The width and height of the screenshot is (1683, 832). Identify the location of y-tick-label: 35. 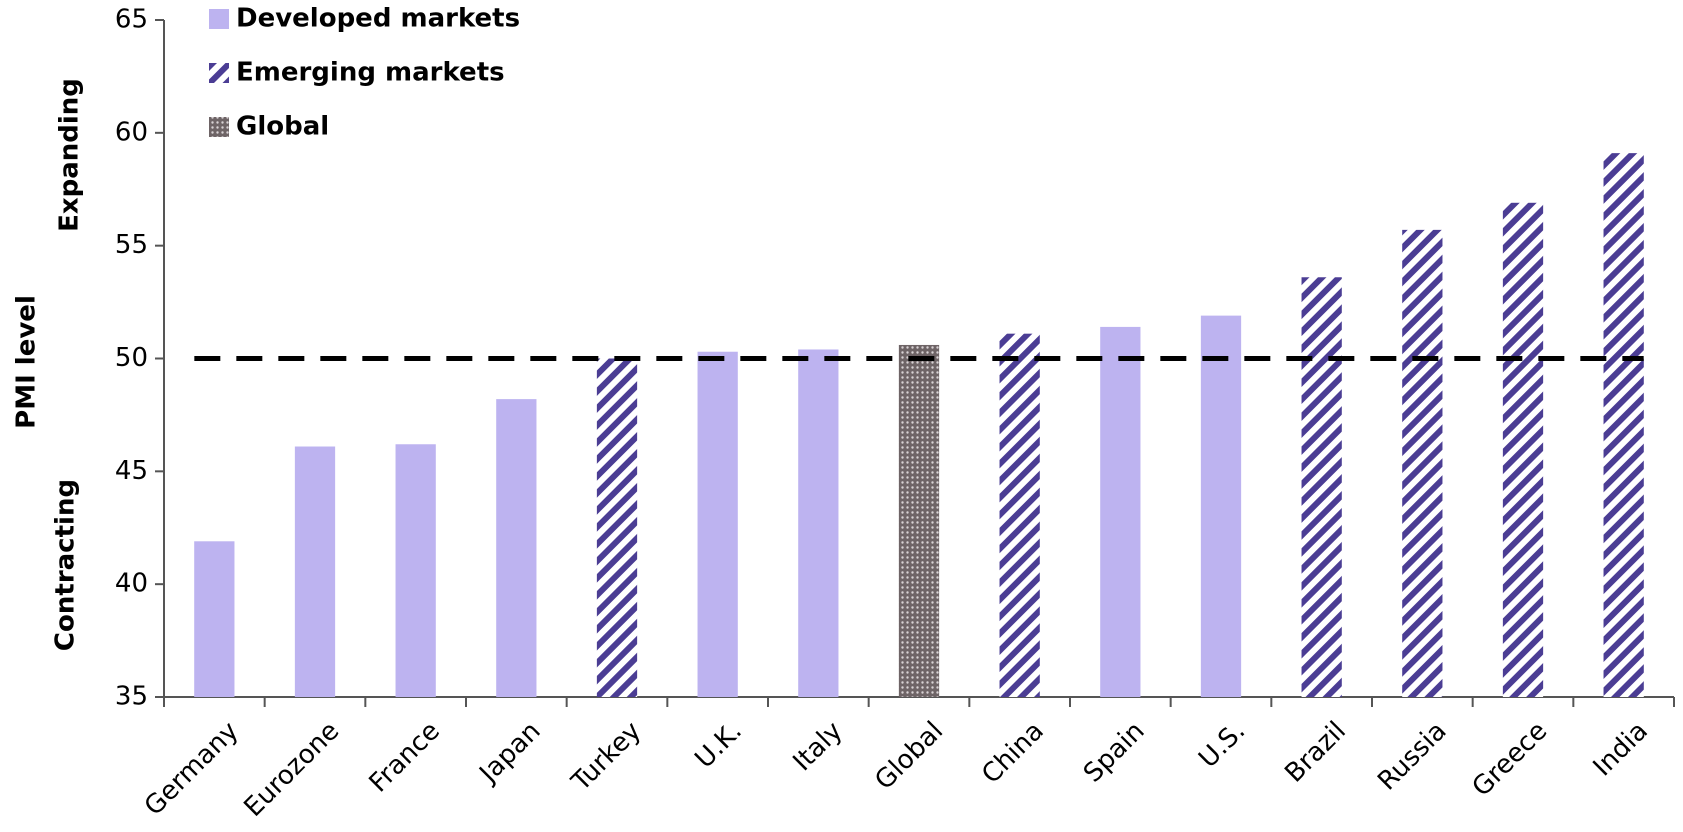
(131, 697).